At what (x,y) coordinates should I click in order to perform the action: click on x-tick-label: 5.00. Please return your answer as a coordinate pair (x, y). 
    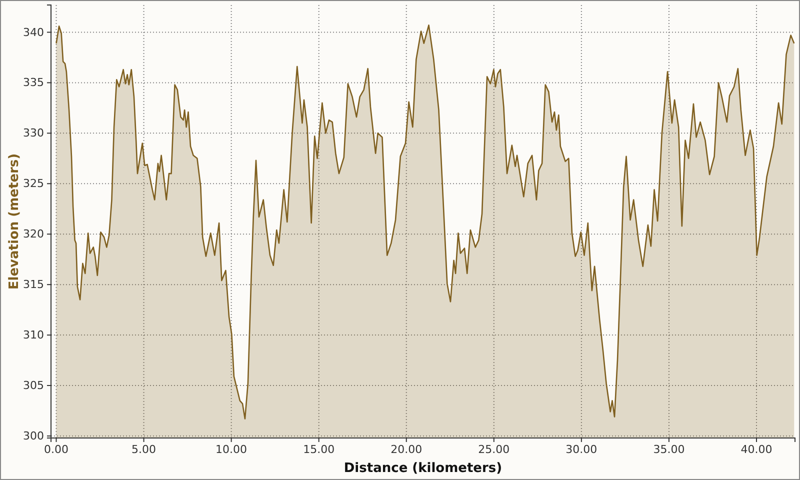
    Looking at the image, I should click on (144, 449).